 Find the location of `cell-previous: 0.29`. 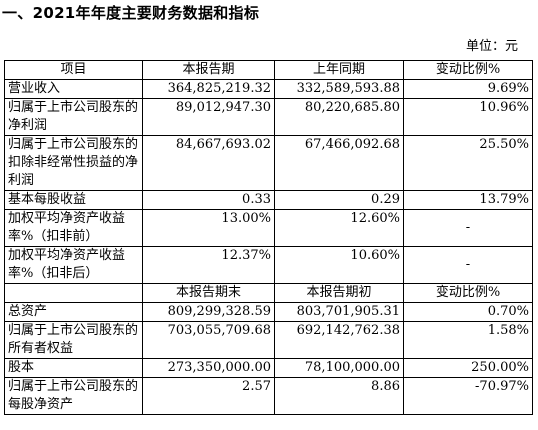

cell-previous: 0.29 is located at coordinates (339, 200).